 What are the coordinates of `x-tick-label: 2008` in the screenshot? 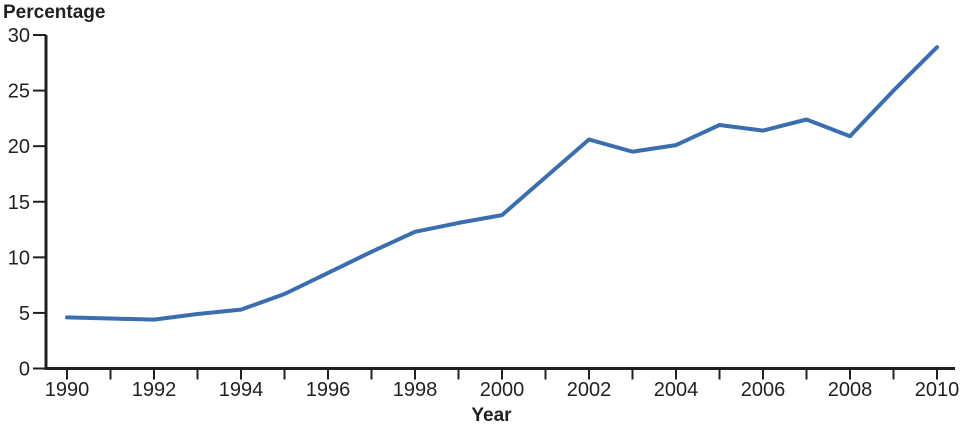 It's located at (850, 390).